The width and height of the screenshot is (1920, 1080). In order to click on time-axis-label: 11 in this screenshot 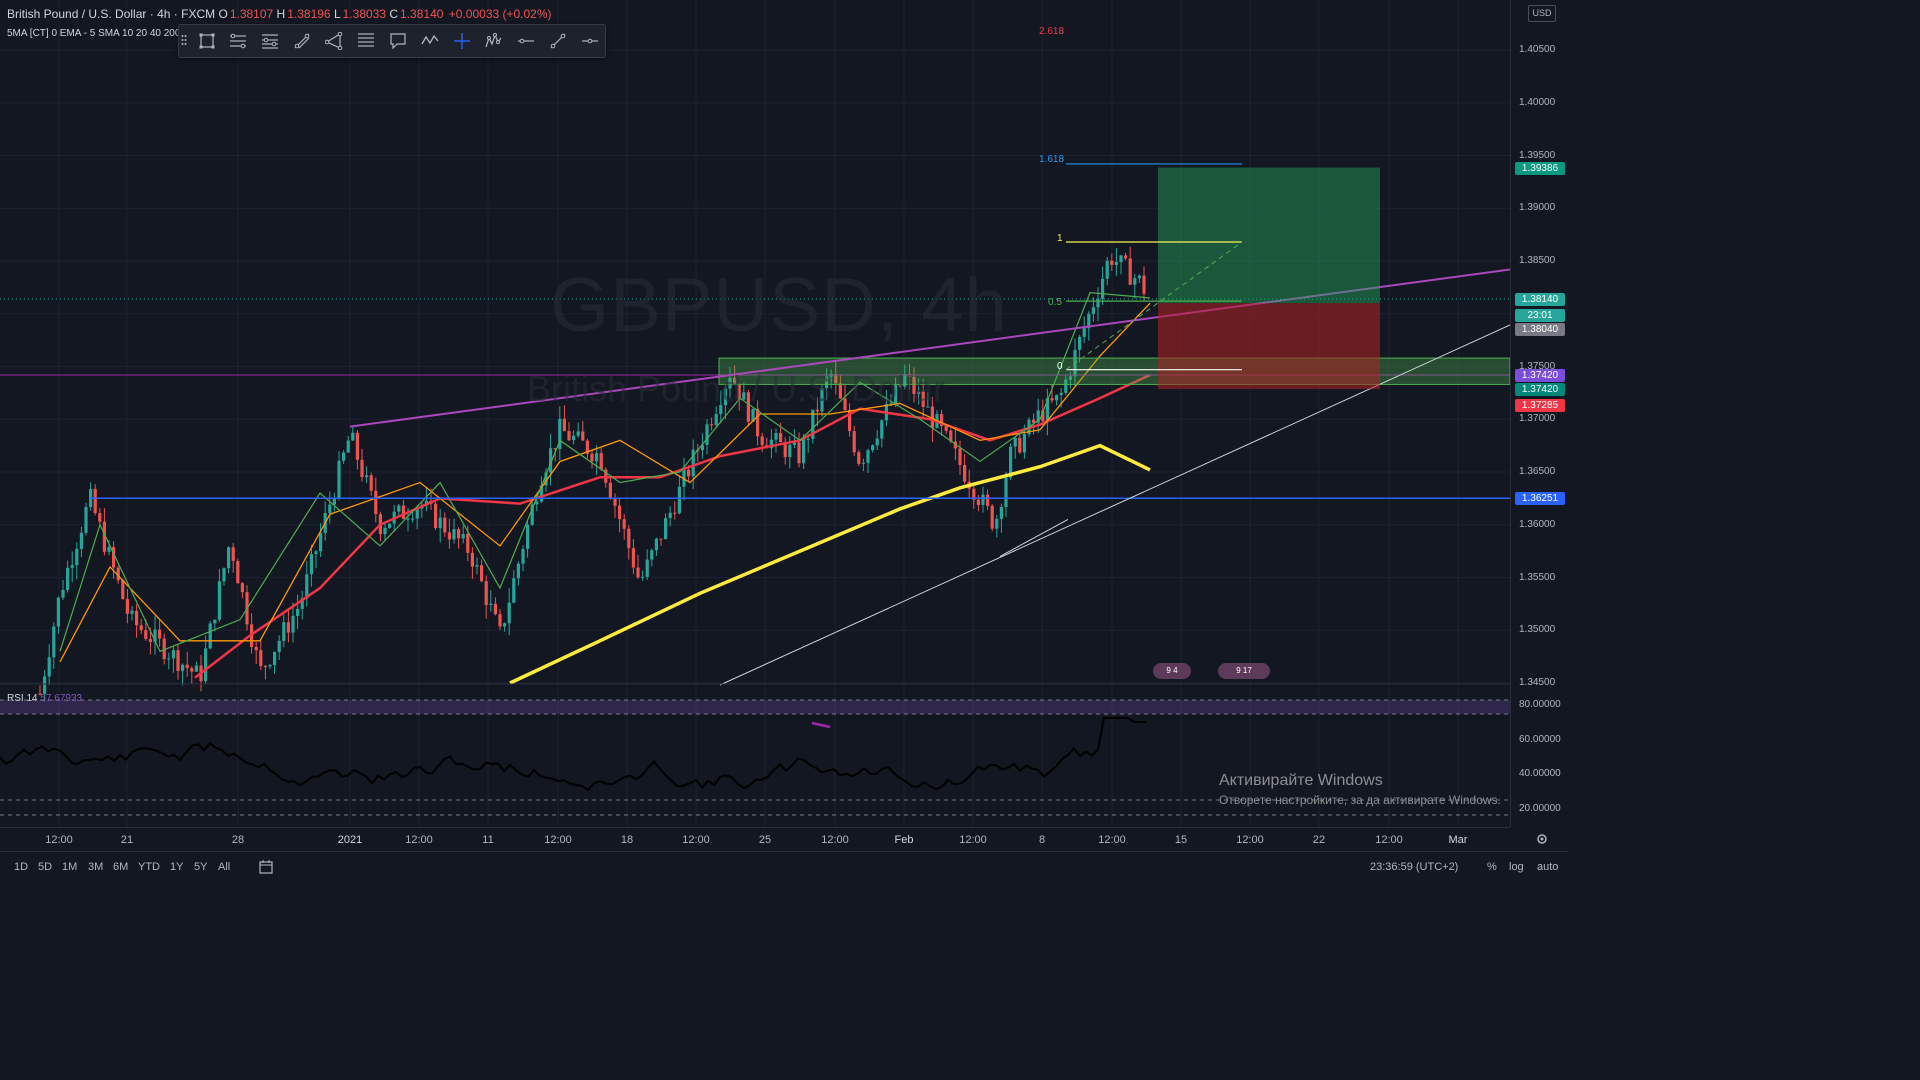, I will do `click(488, 840)`.